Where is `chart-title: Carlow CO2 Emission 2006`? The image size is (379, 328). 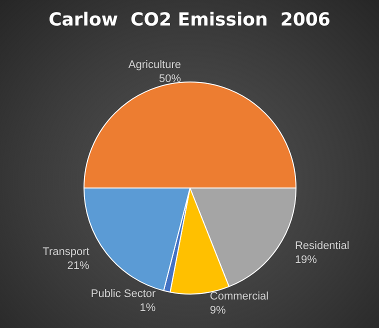 chart-title: Carlow CO2 Emission 2006 is located at coordinates (189, 20).